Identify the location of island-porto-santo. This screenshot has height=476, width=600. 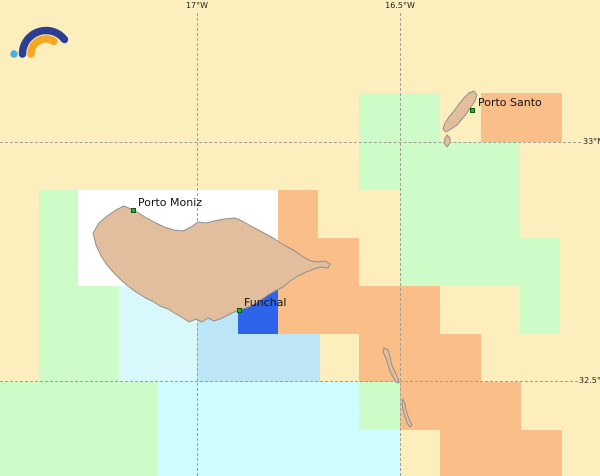
(460, 111).